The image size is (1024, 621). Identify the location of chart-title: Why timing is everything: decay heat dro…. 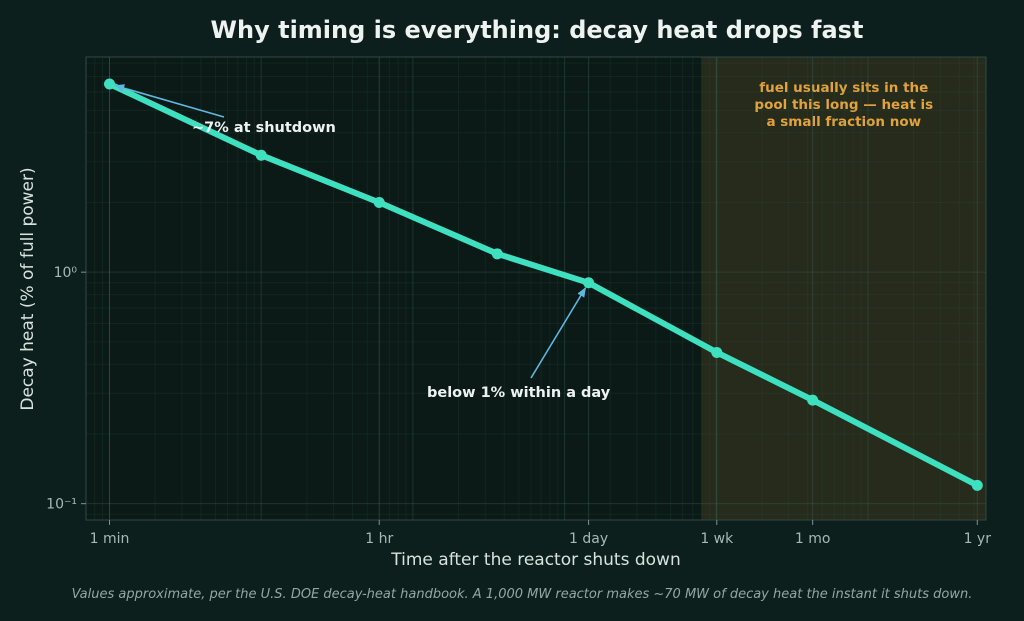
(537, 30).